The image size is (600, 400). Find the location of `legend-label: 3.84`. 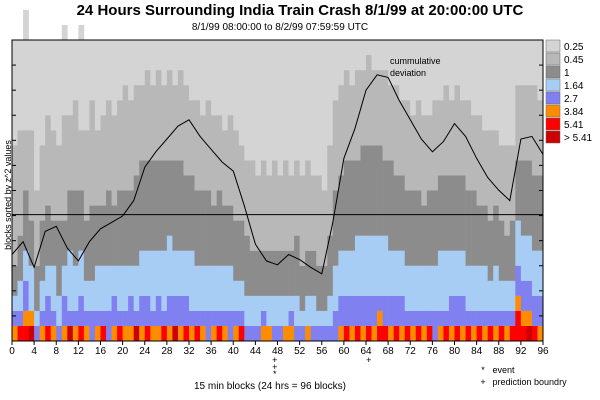

legend-label: 3.84 is located at coordinates (574, 112).